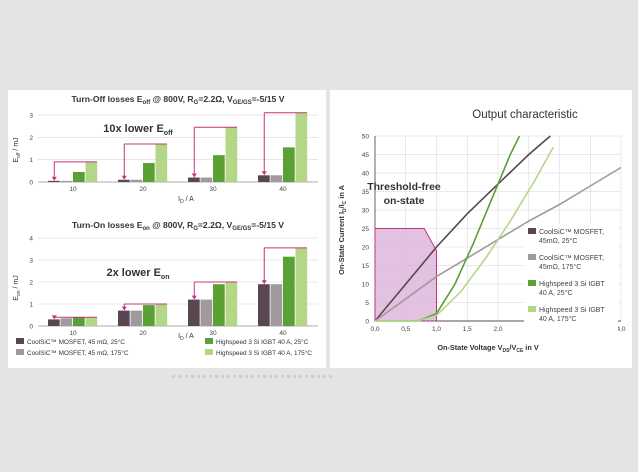 This screenshot has width=638, height=472. What do you see at coordinates (31, 327) in the screenshot?
I see `turnon-ytick-label: 0` at bounding box center [31, 327].